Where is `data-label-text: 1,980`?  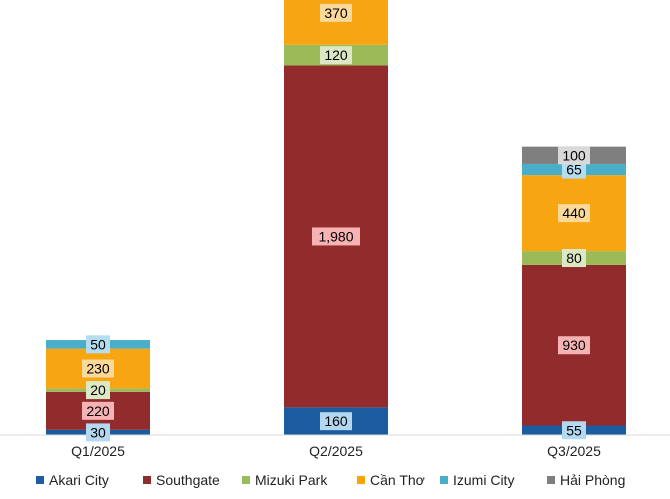
data-label-text: 1,980 is located at coordinates (335, 236).